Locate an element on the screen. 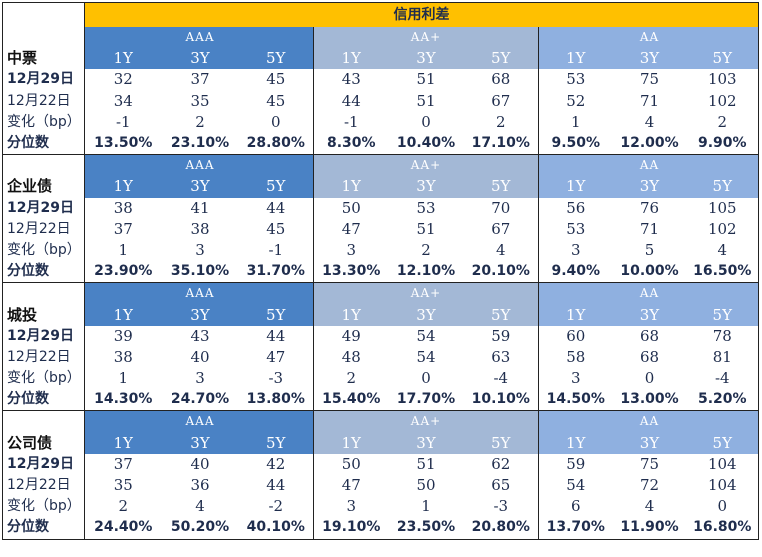 The image size is (762, 557). value-cell: 35.10% is located at coordinates (200, 272).